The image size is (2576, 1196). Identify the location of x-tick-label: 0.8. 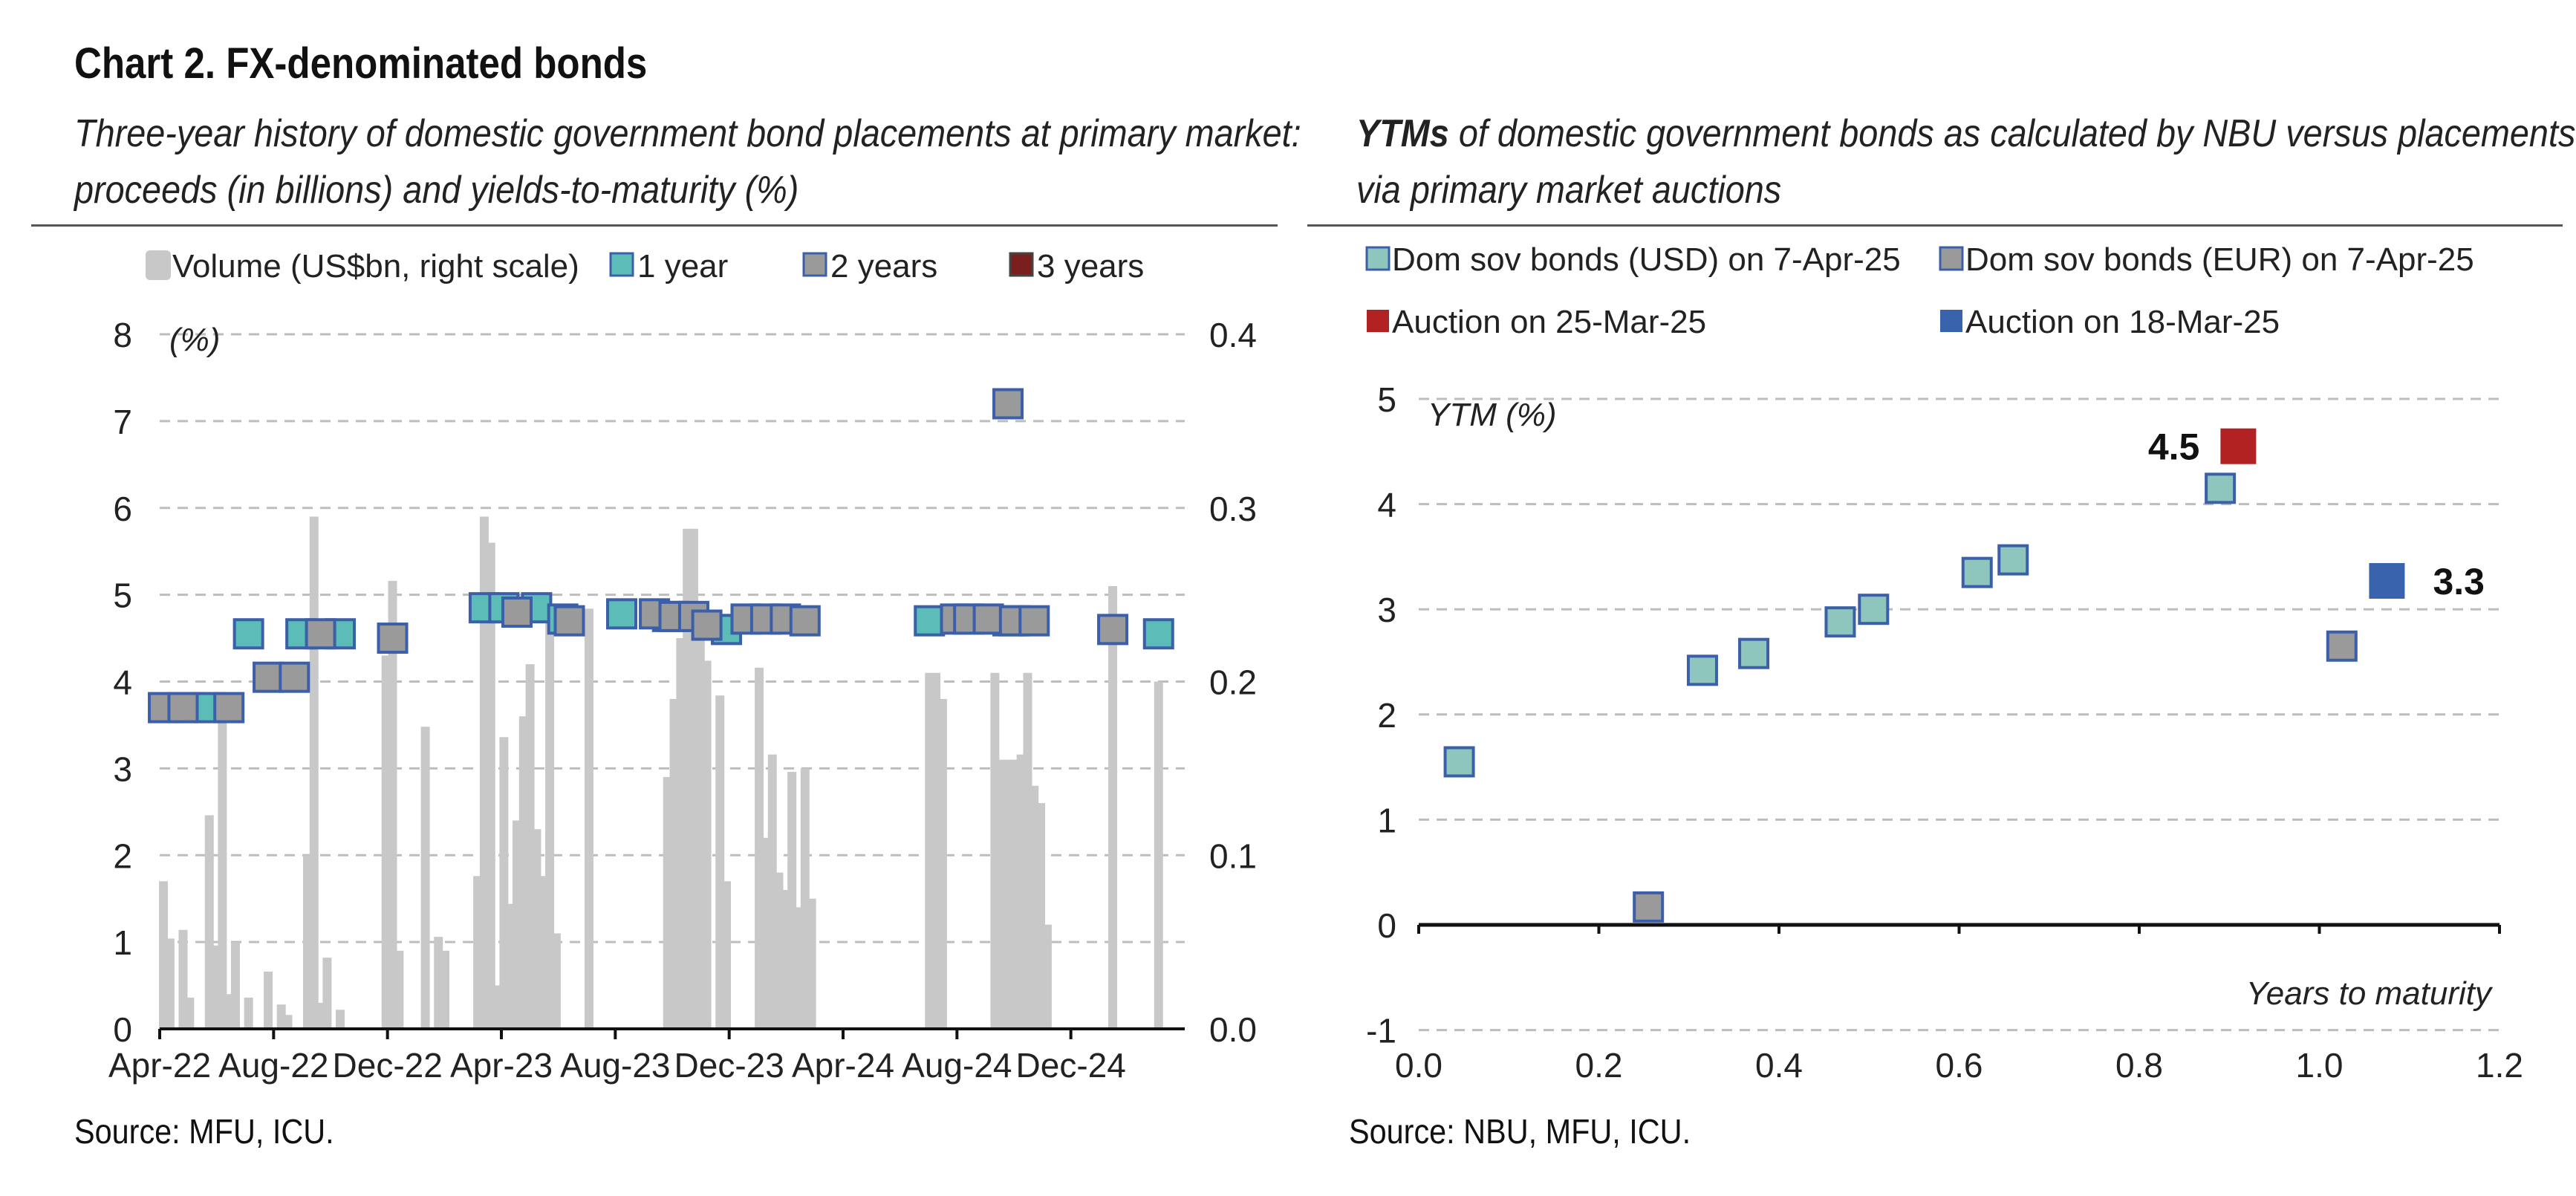
(2139, 1065).